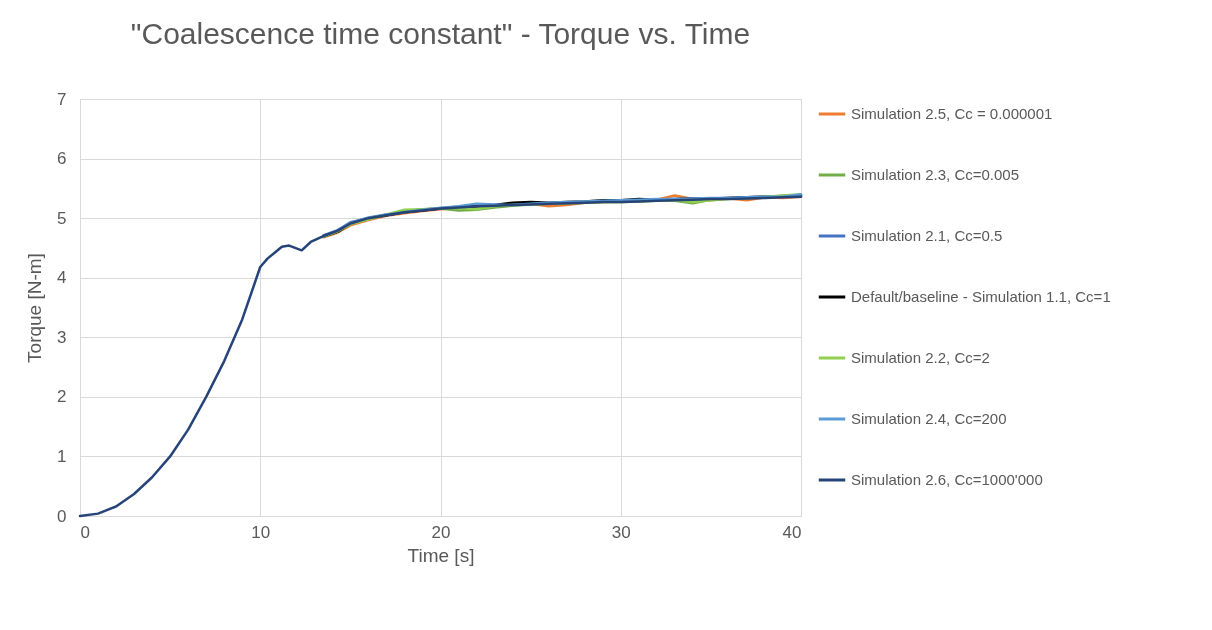 The width and height of the screenshot is (1212, 630). I want to click on x-tick-label: 10, so click(261, 532).